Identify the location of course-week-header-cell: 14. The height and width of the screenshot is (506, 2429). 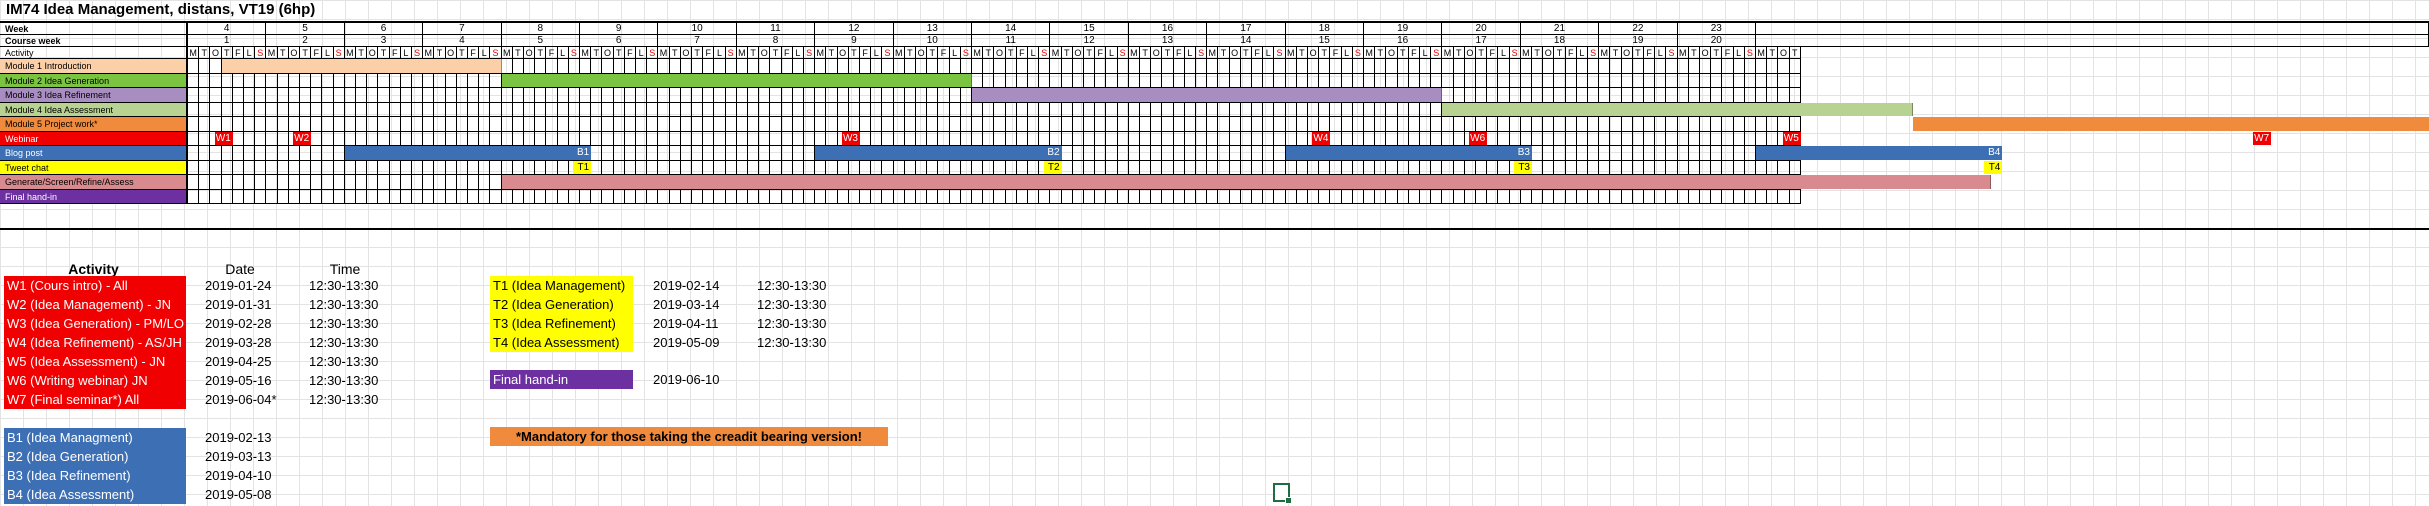
(1246, 41).